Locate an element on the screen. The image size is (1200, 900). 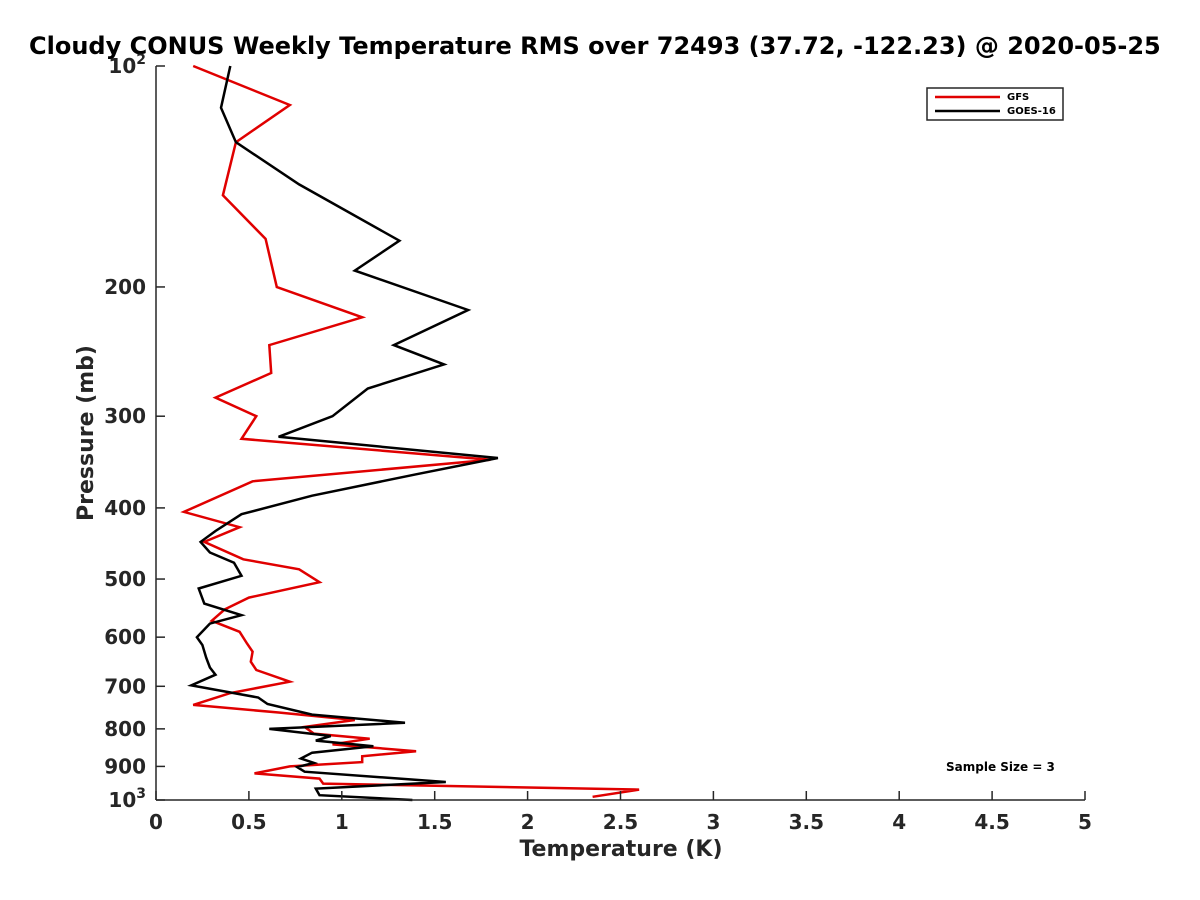
sample-size-annotation: Sample Size = 3 is located at coordinates (1000, 767).